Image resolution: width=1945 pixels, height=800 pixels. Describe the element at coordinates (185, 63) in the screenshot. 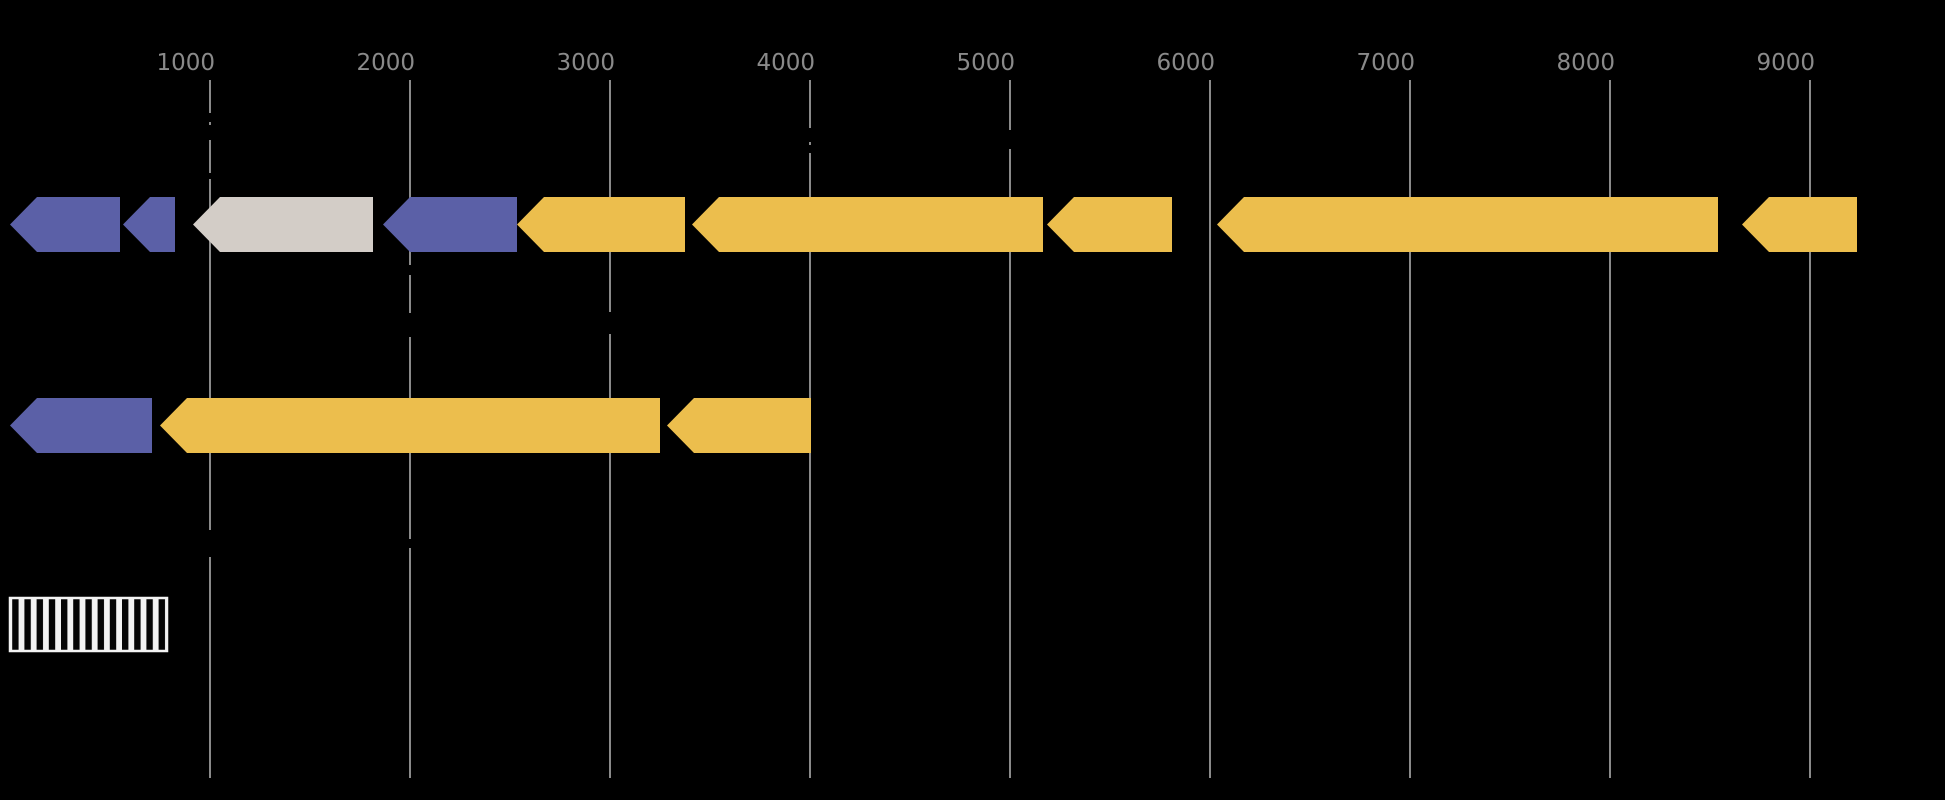

I see `axis-tick-label: 1000` at that location.